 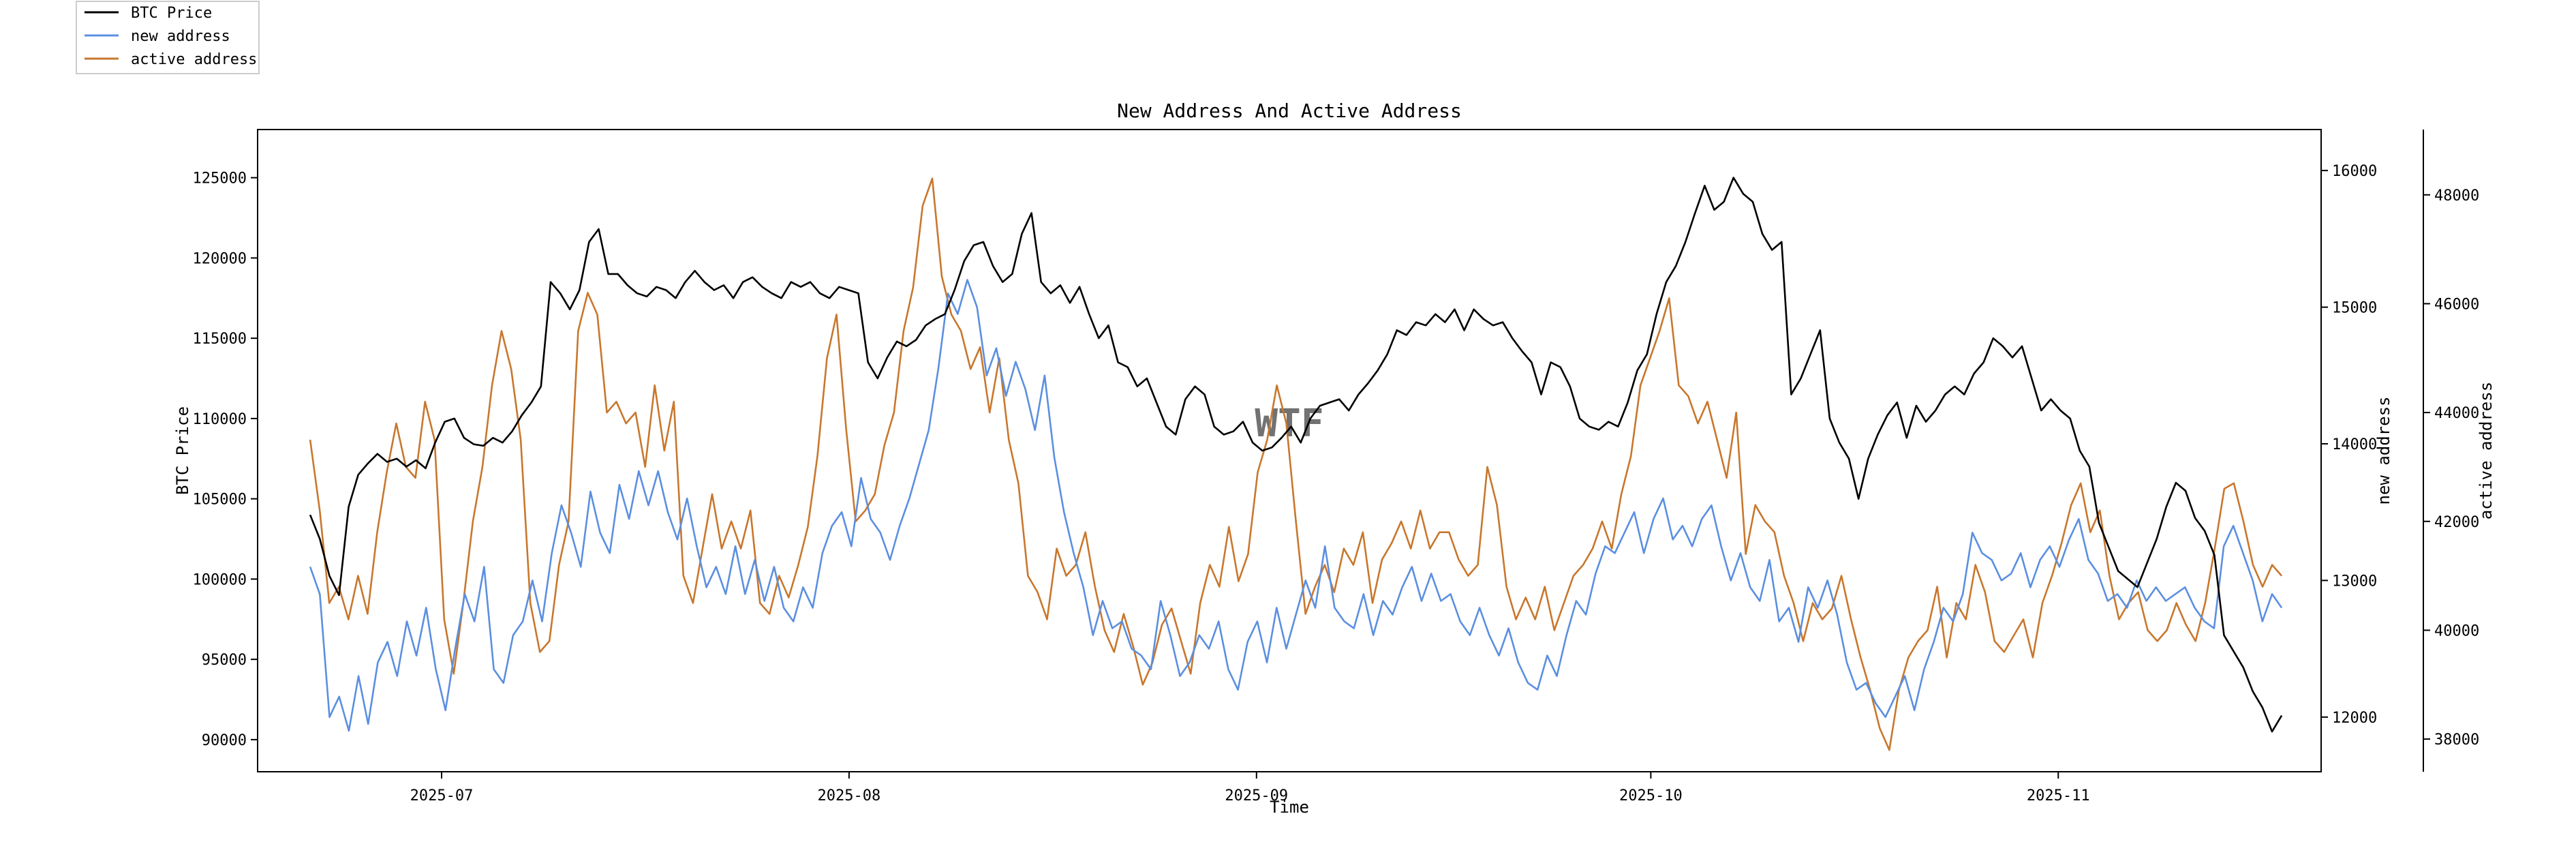 I want to click on watermark: WTF, so click(x=1289, y=424).